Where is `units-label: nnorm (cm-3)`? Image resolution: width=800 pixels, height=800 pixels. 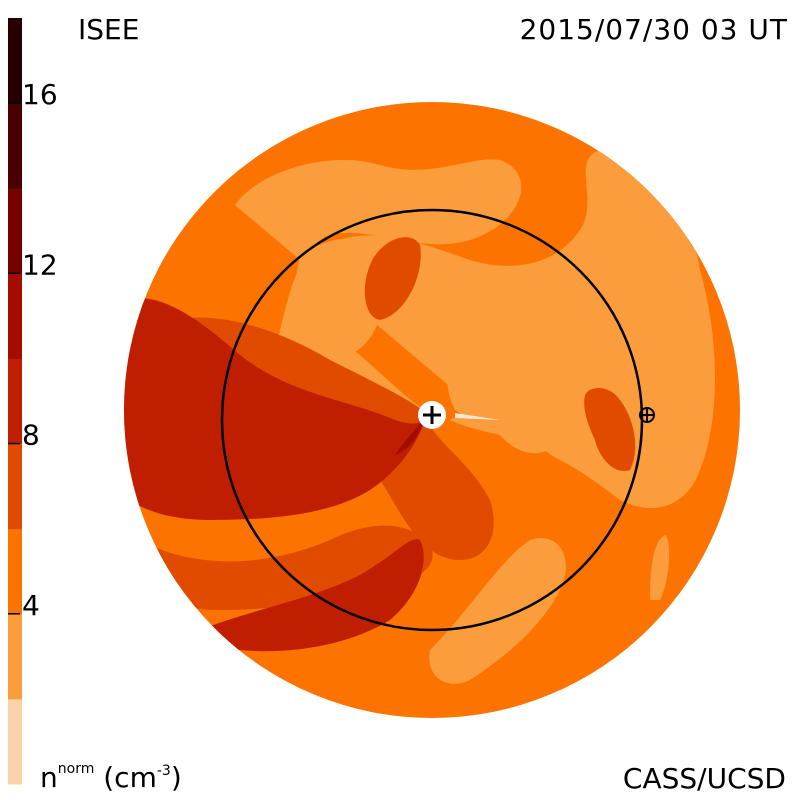
units-label: nnorm (cm-3) is located at coordinates (111, 777).